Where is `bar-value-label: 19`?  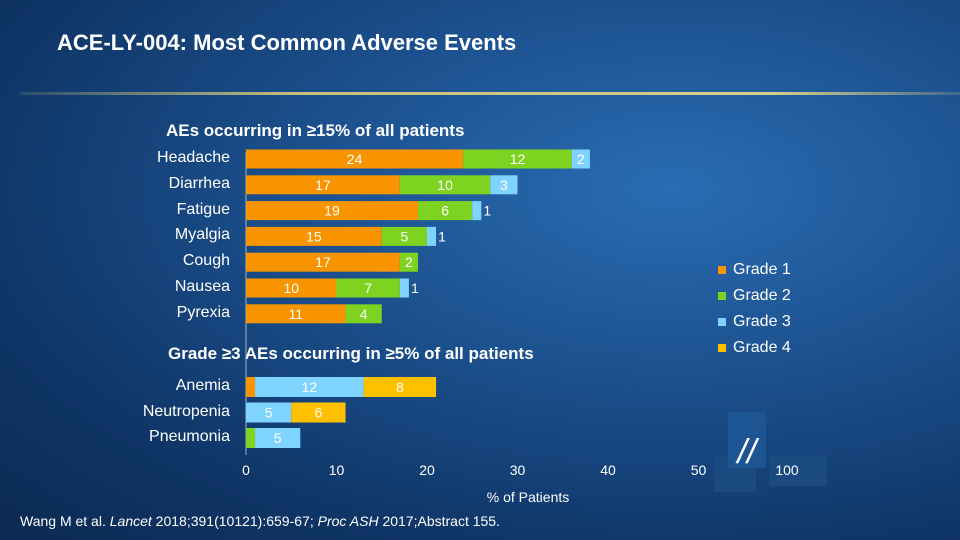
bar-value-label: 19 is located at coordinates (332, 211).